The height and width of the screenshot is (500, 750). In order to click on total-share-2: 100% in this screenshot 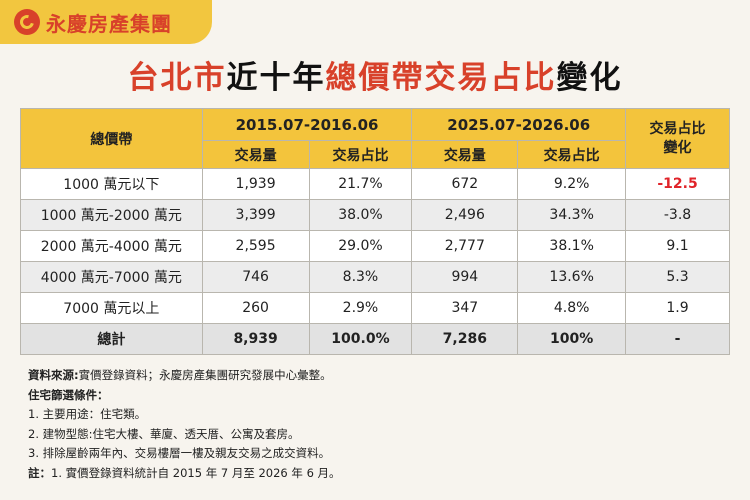, I will do `click(572, 339)`.